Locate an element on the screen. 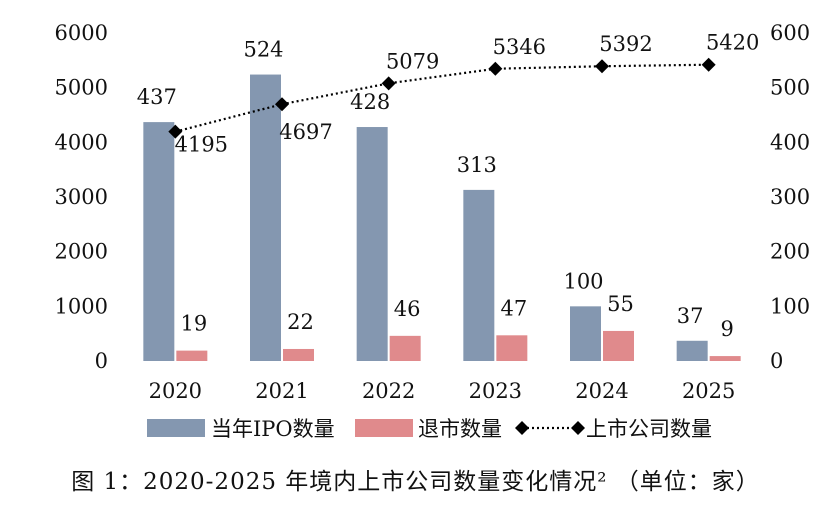 Image resolution: width=831 pixels, height=509 pixels. data-label-ipo: 313 is located at coordinates (477, 165).